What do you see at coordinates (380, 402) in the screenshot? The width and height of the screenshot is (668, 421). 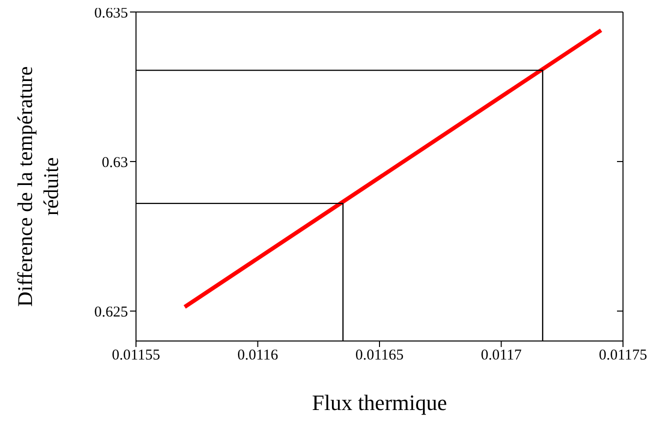 I see `x-axis-title: Flux thermique` at bounding box center [380, 402].